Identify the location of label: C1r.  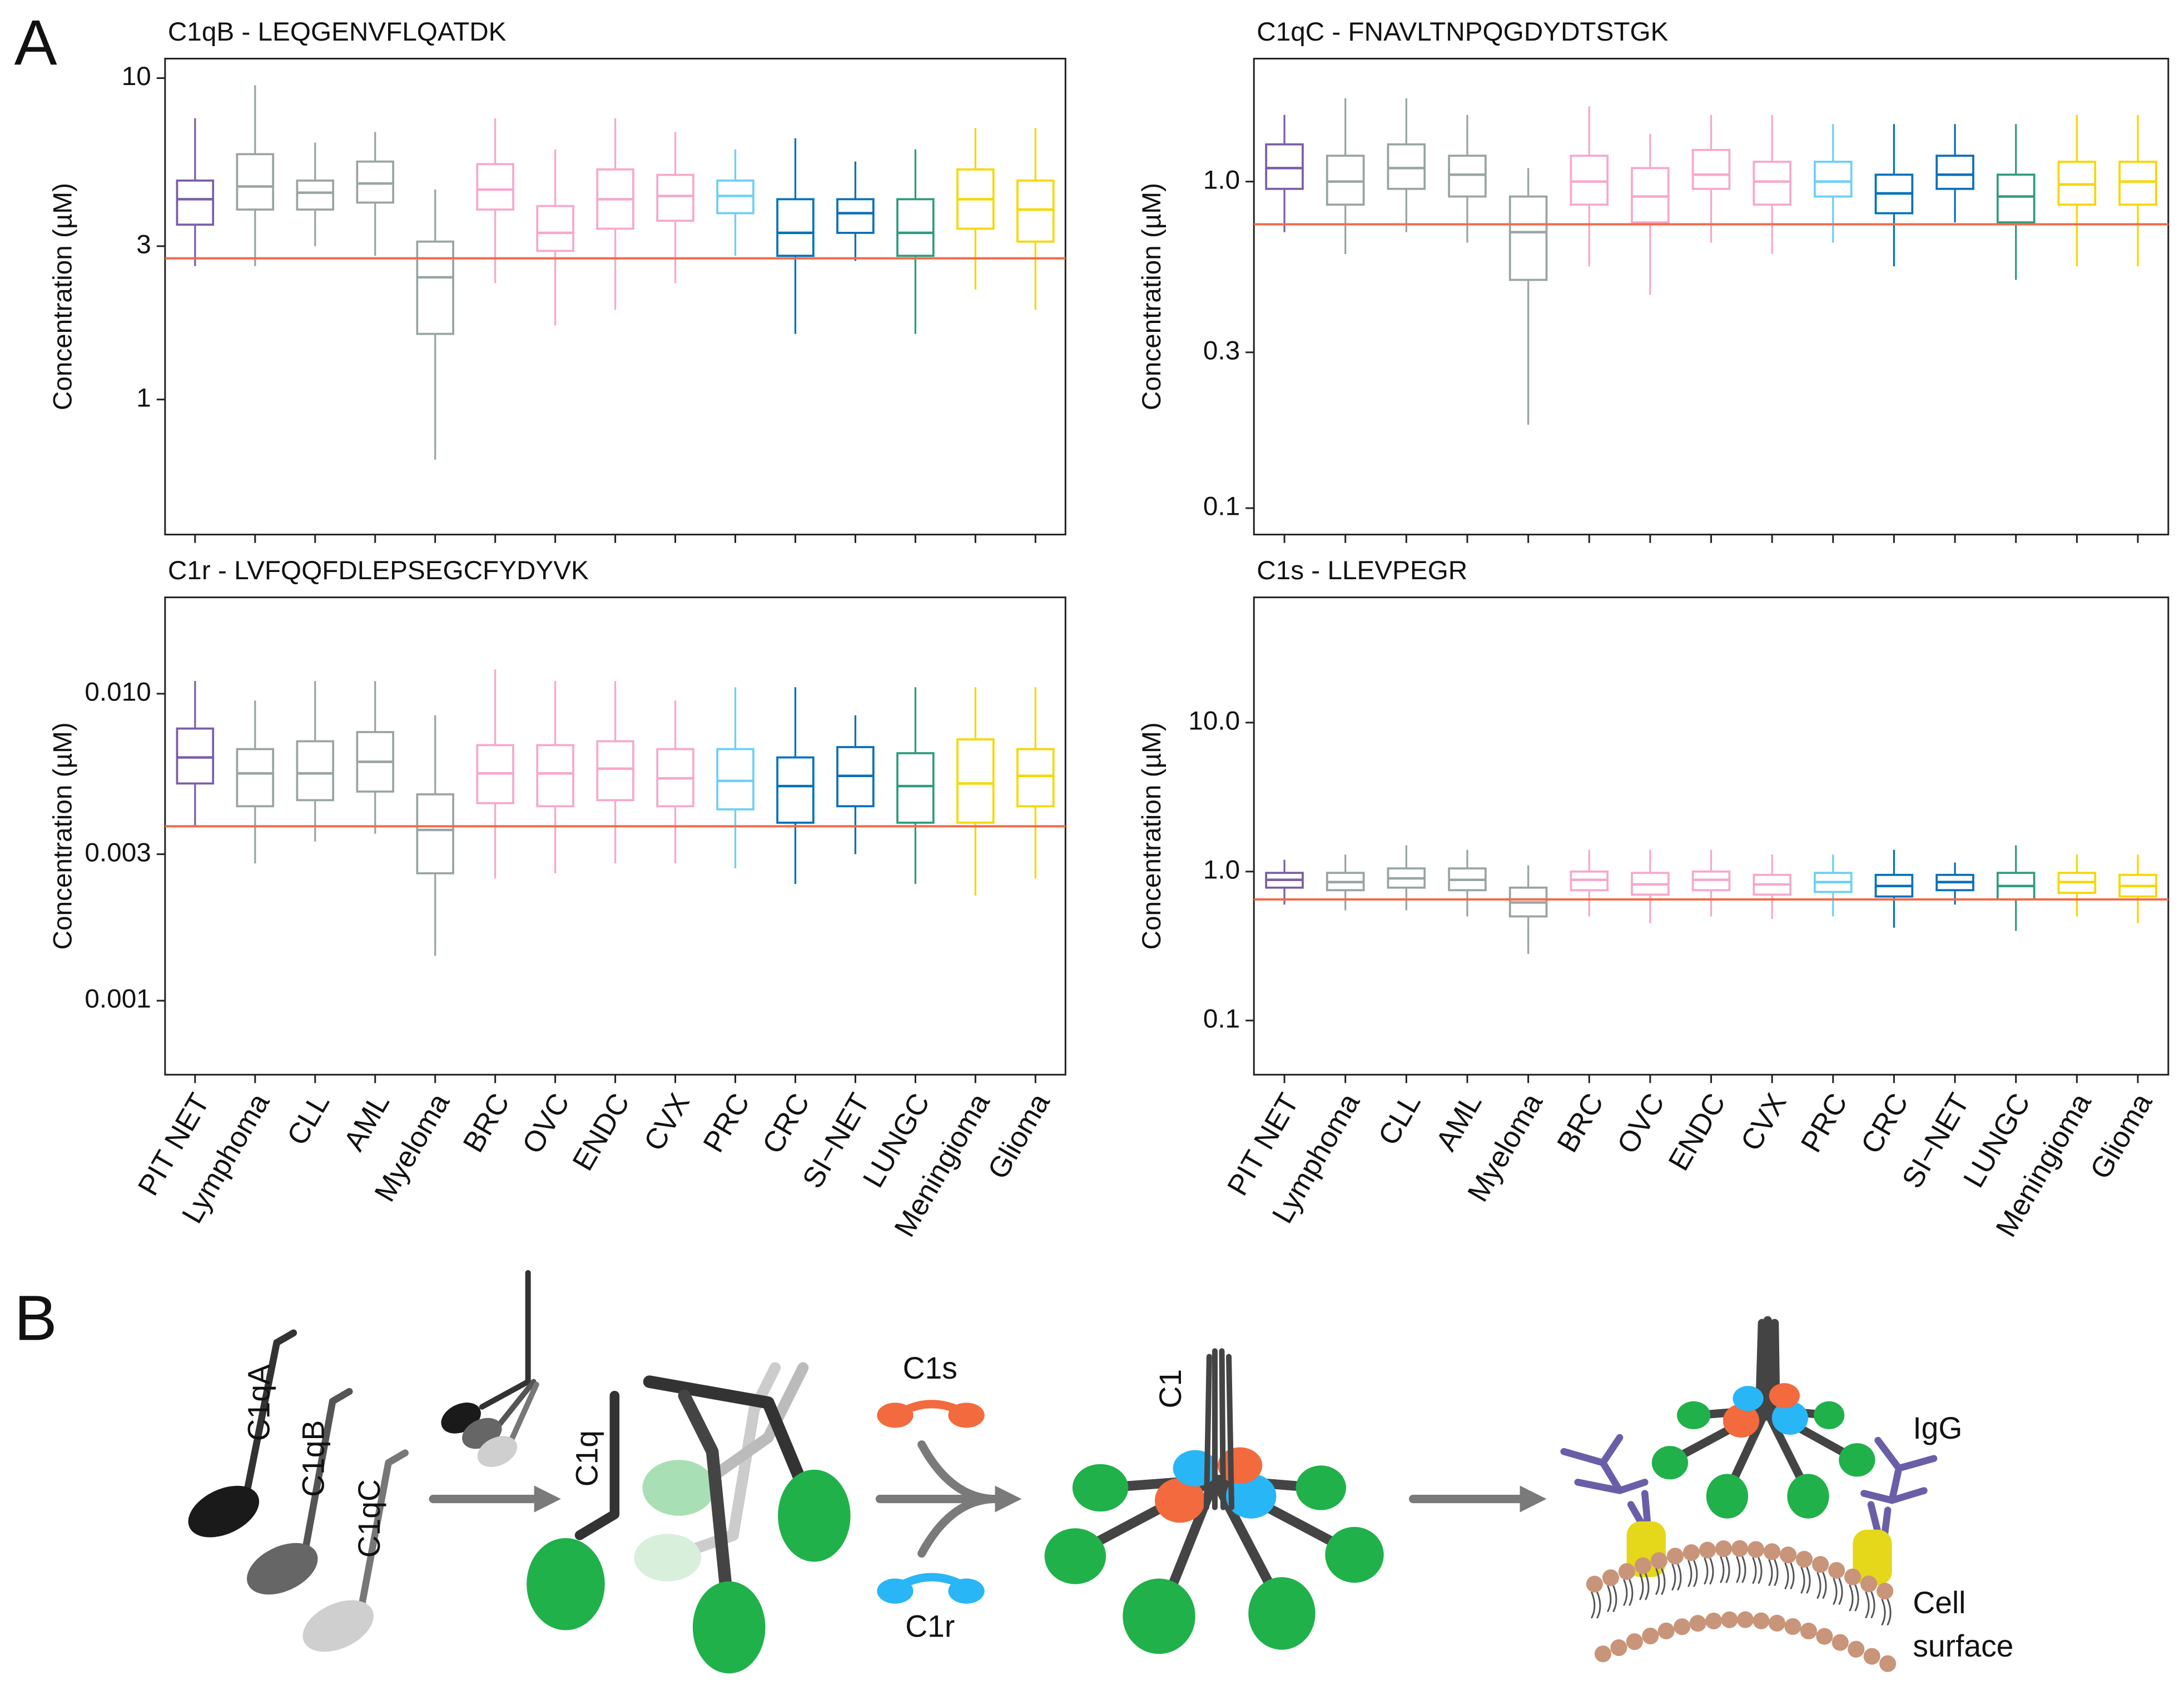
(930, 1626).